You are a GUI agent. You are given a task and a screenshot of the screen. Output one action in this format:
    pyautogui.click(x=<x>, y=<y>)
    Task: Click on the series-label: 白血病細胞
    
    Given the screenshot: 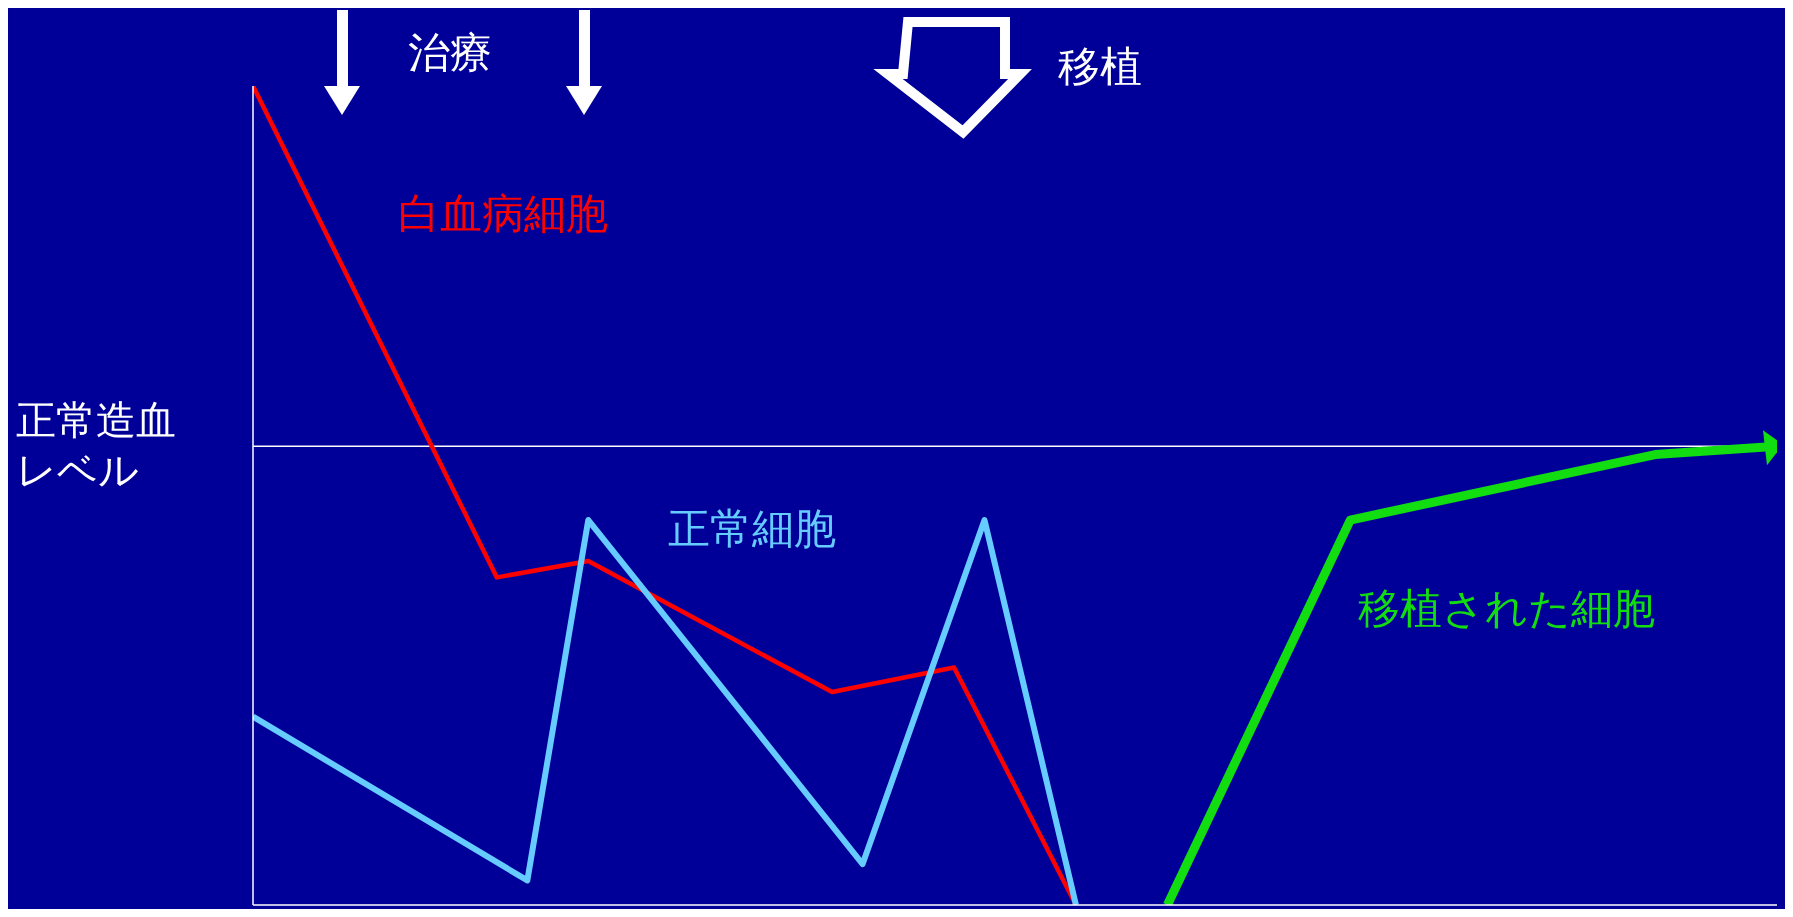 What is the action you would take?
    pyautogui.click(x=503, y=213)
    